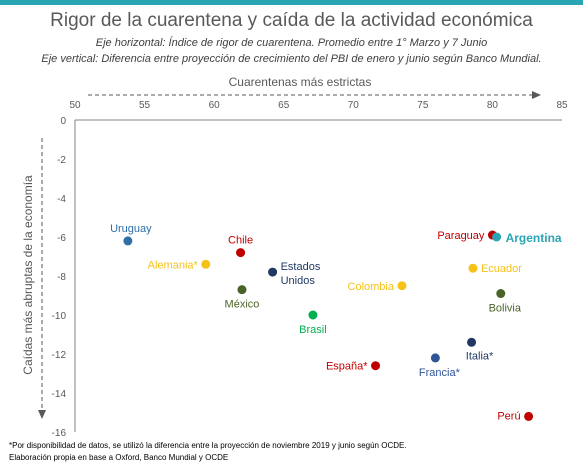  What do you see at coordinates (291, 2) in the screenshot?
I see `accent-top-bar` at bounding box center [291, 2].